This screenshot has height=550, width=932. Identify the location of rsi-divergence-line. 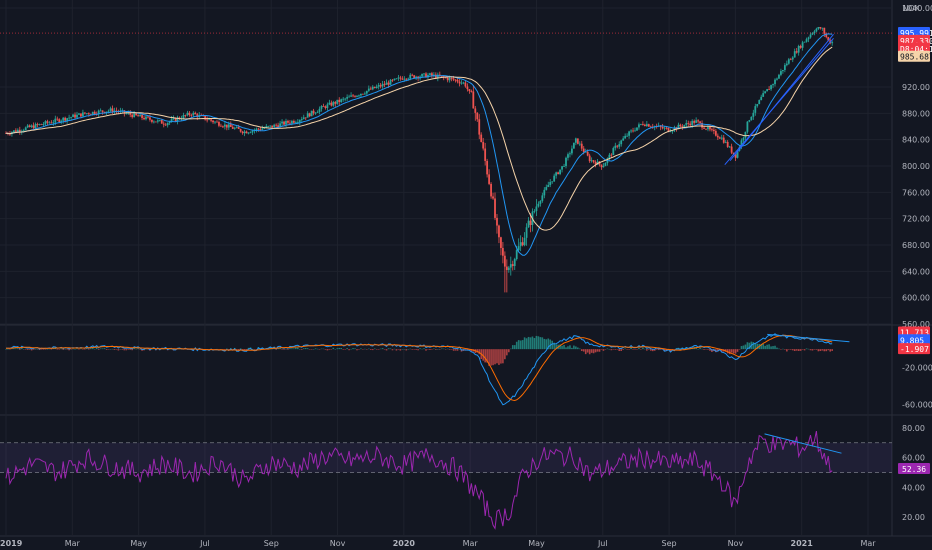
(803, 443).